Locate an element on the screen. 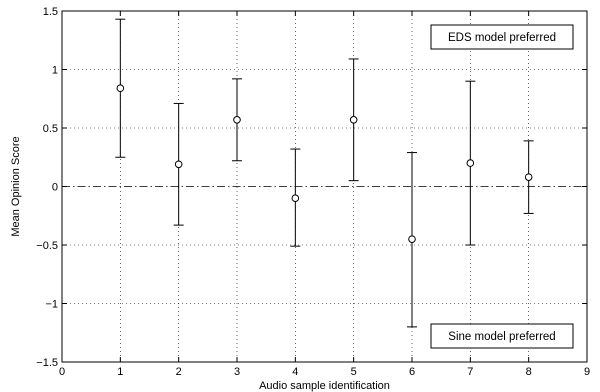 This screenshot has width=600, height=392. annotation-eds-preferred: EDS model preferred is located at coordinates (502, 37).